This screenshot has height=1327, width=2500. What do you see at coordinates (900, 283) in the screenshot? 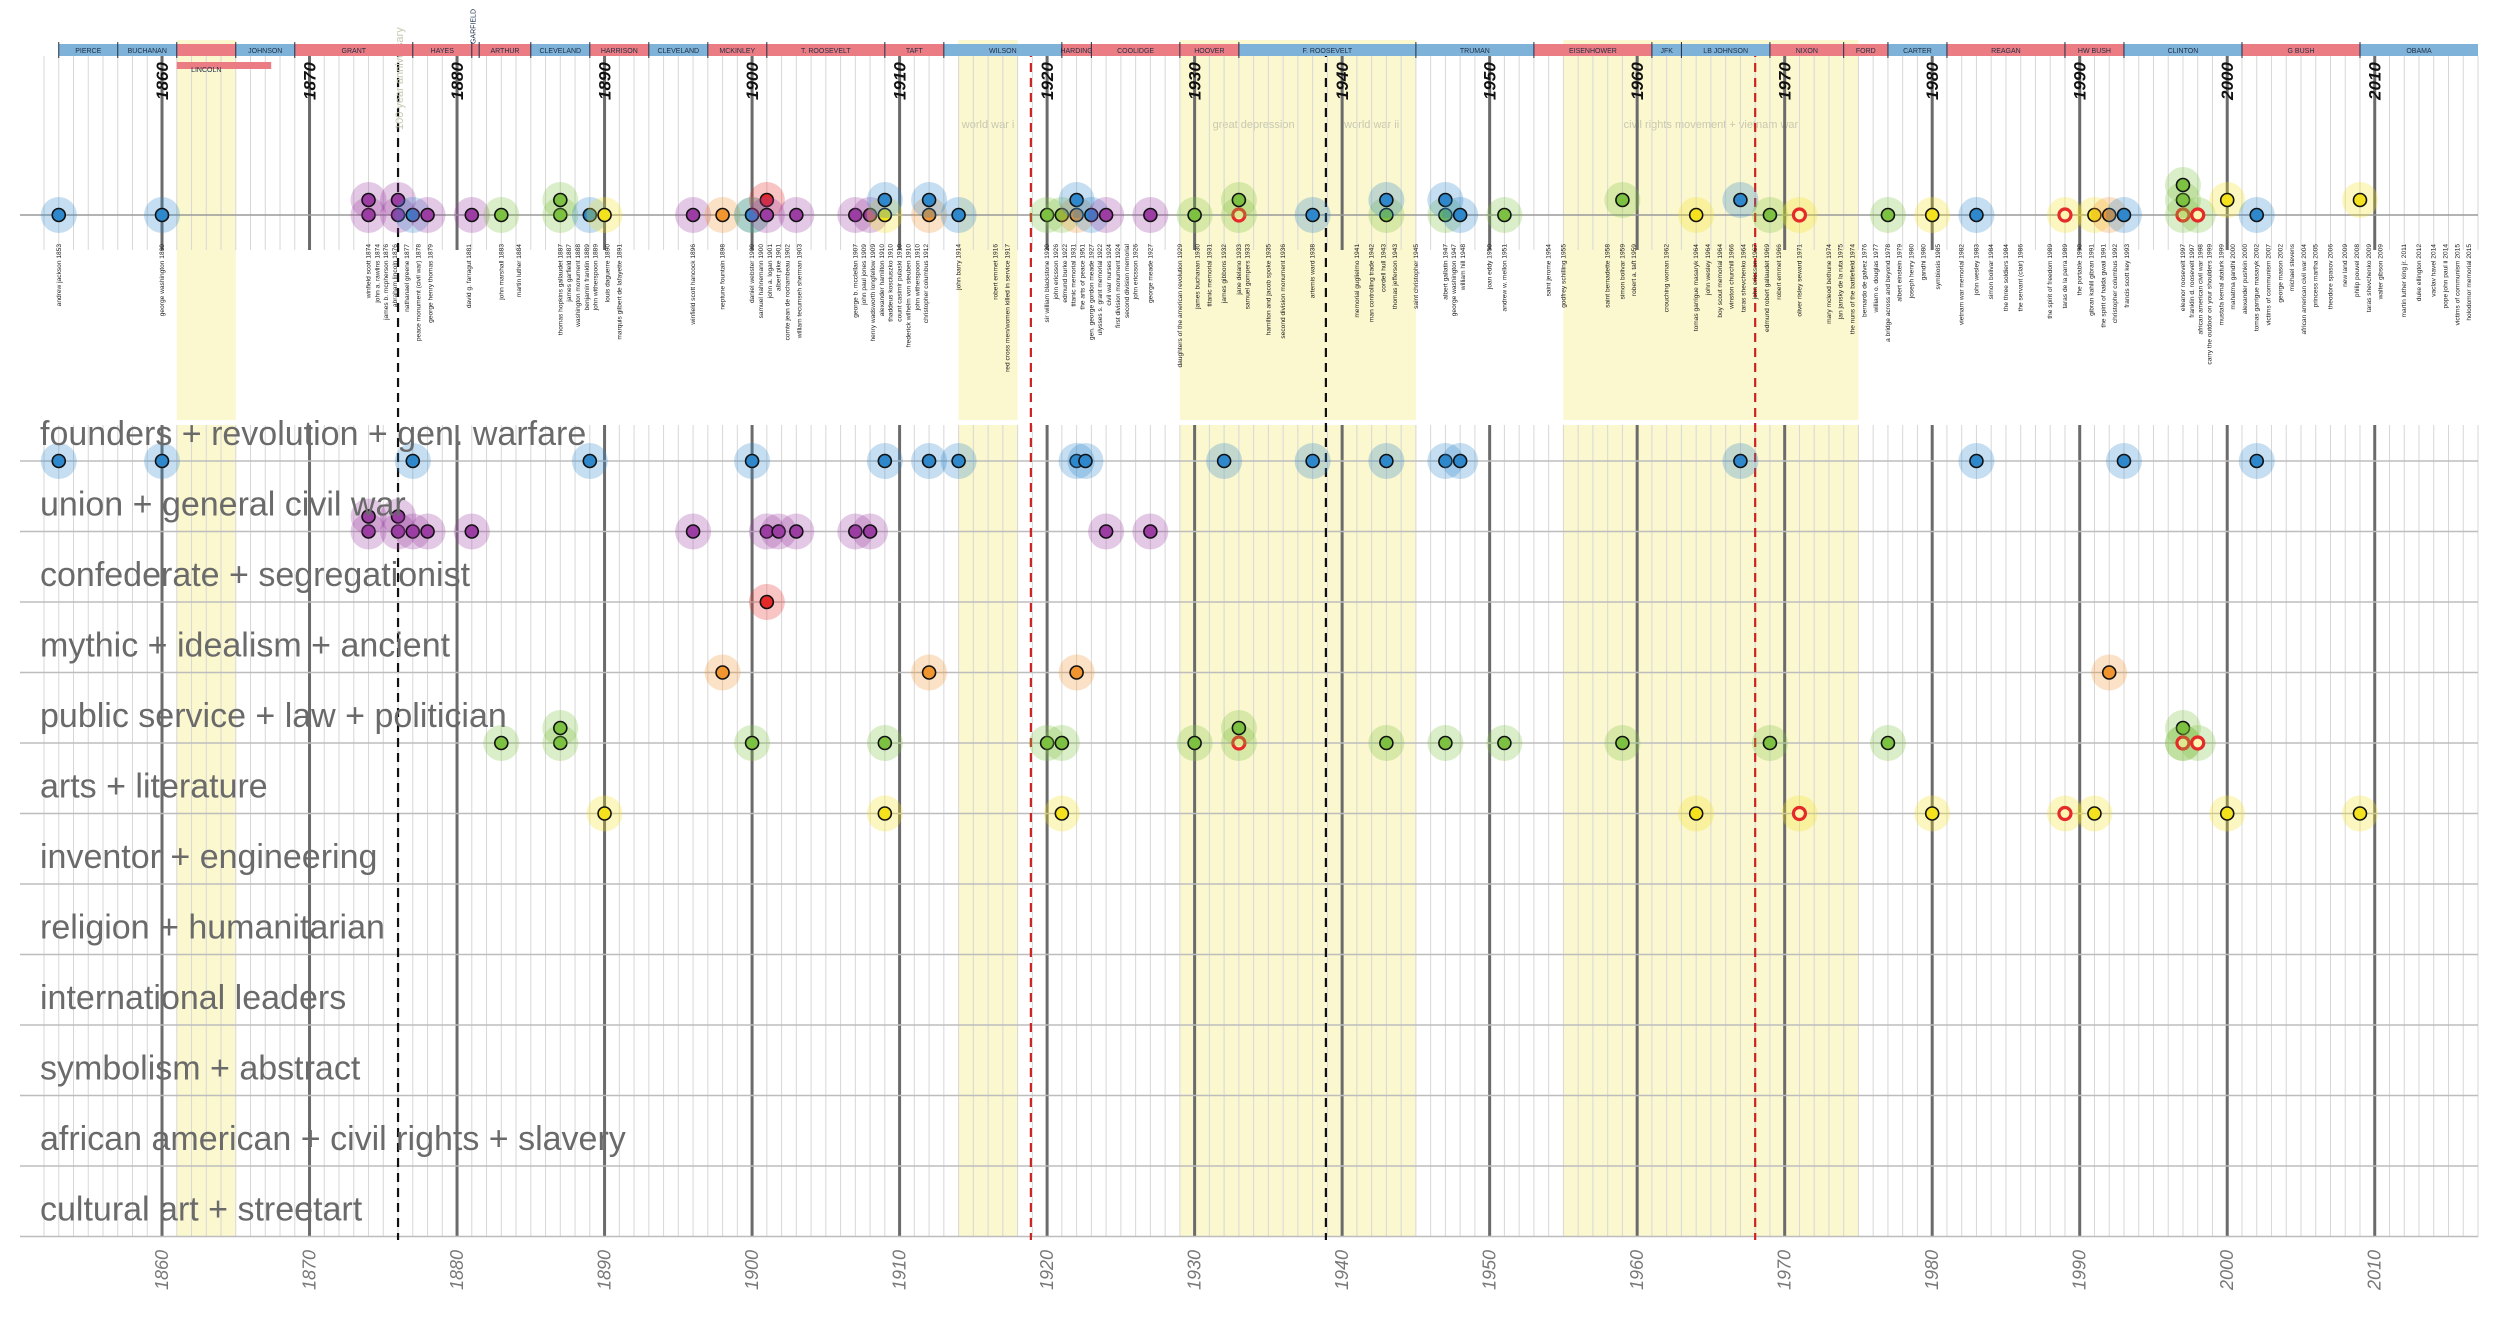
I see `memorial-label: count casimir pulaski 1910` at bounding box center [900, 283].